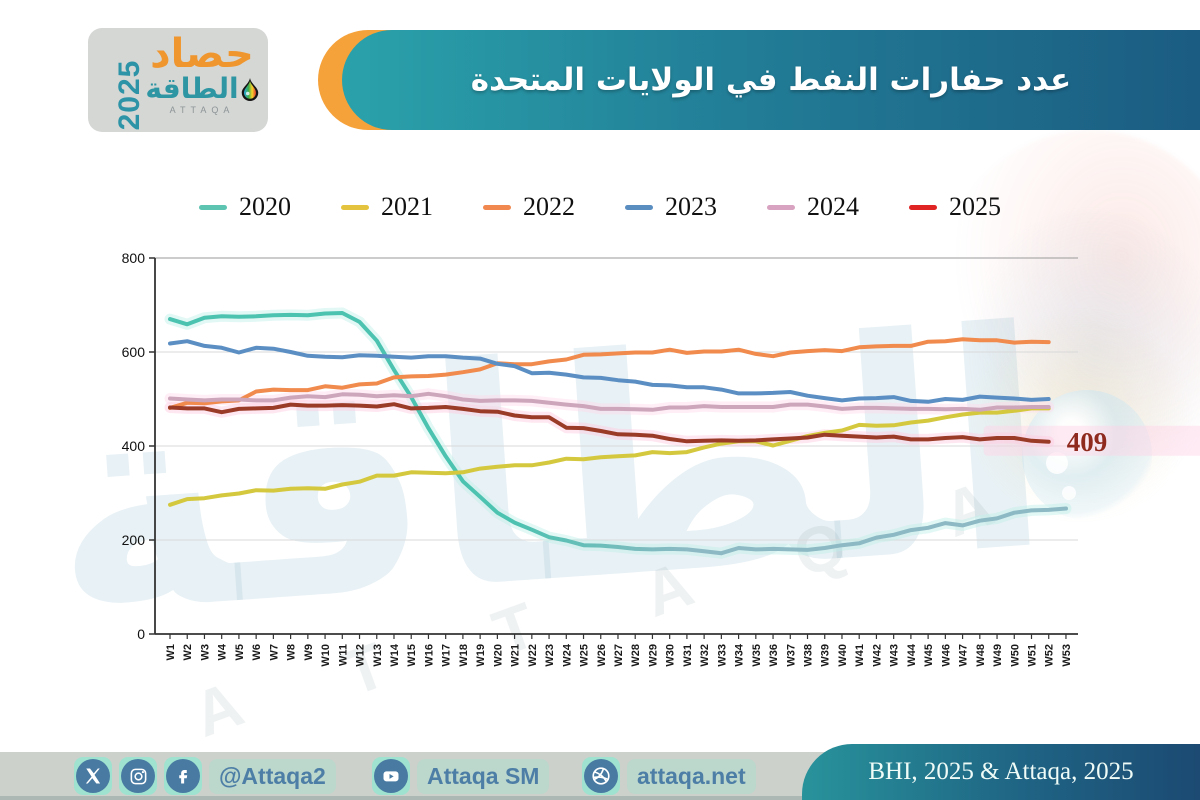 This screenshot has height=800, width=1200. What do you see at coordinates (549, 206) in the screenshot?
I see `legend-label-2022: 2022` at bounding box center [549, 206].